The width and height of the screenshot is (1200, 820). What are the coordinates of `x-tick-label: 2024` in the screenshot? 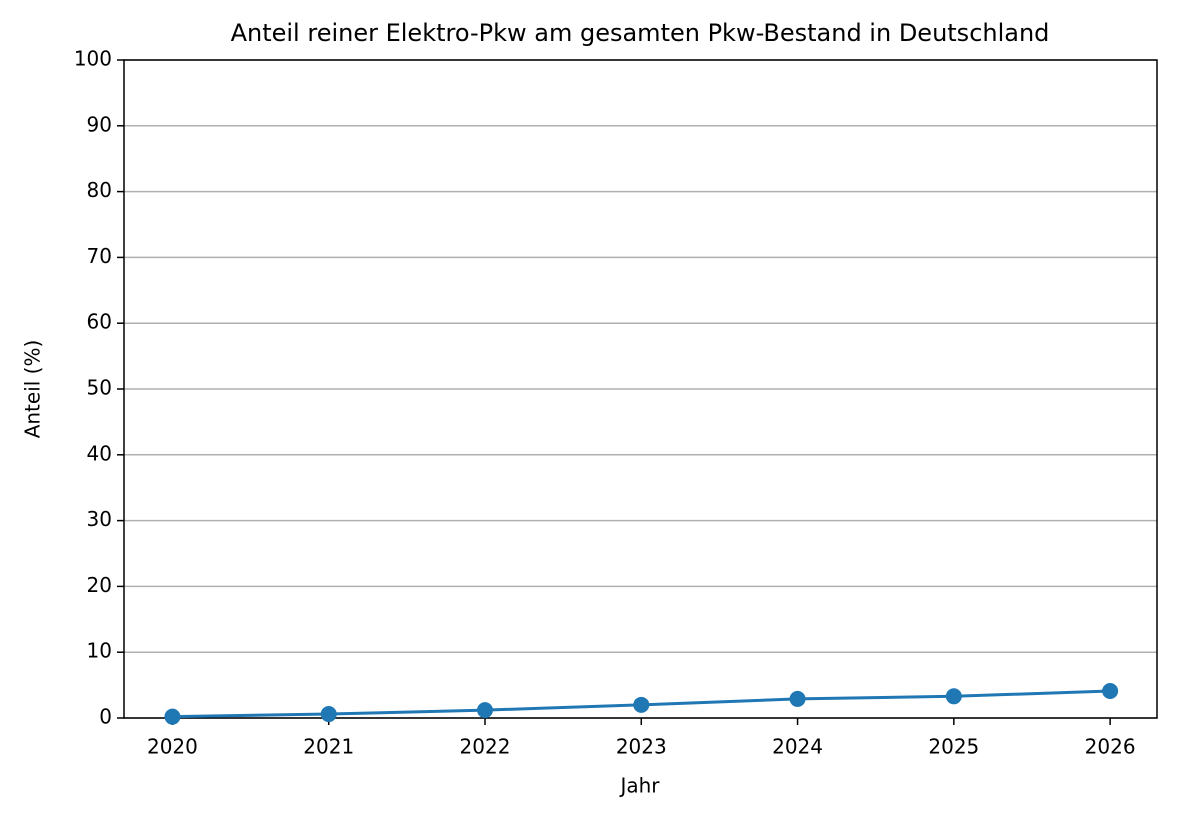 It's located at (797, 747).